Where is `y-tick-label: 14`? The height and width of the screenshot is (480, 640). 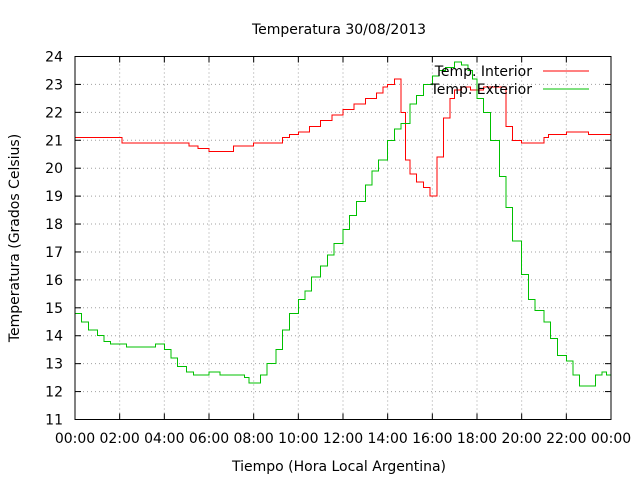
y-tick-label: 14 is located at coordinates (54, 337).